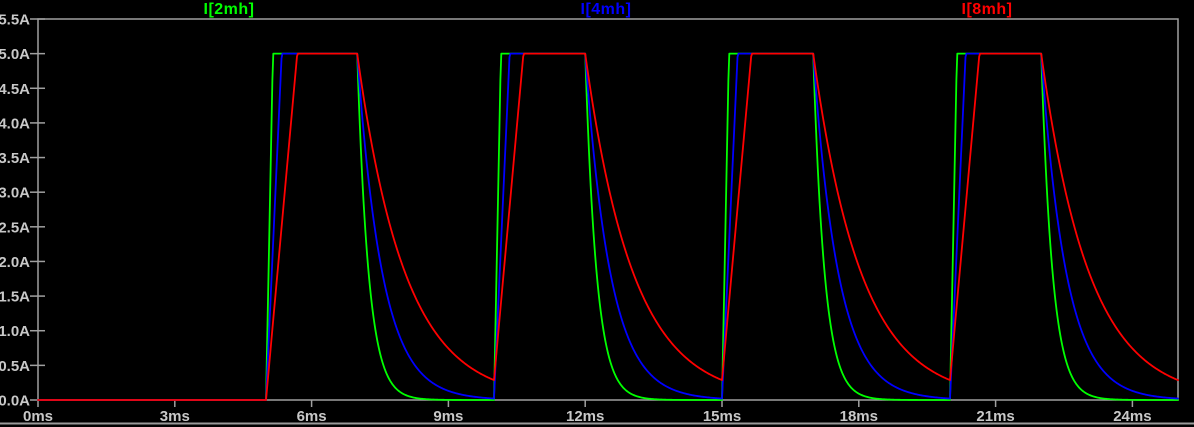 The width and height of the screenshot is (1194, 427). Describe the element at coordinates (15, 89) in the screenshot. I see `y-tick-label: 4.5A` at that location.